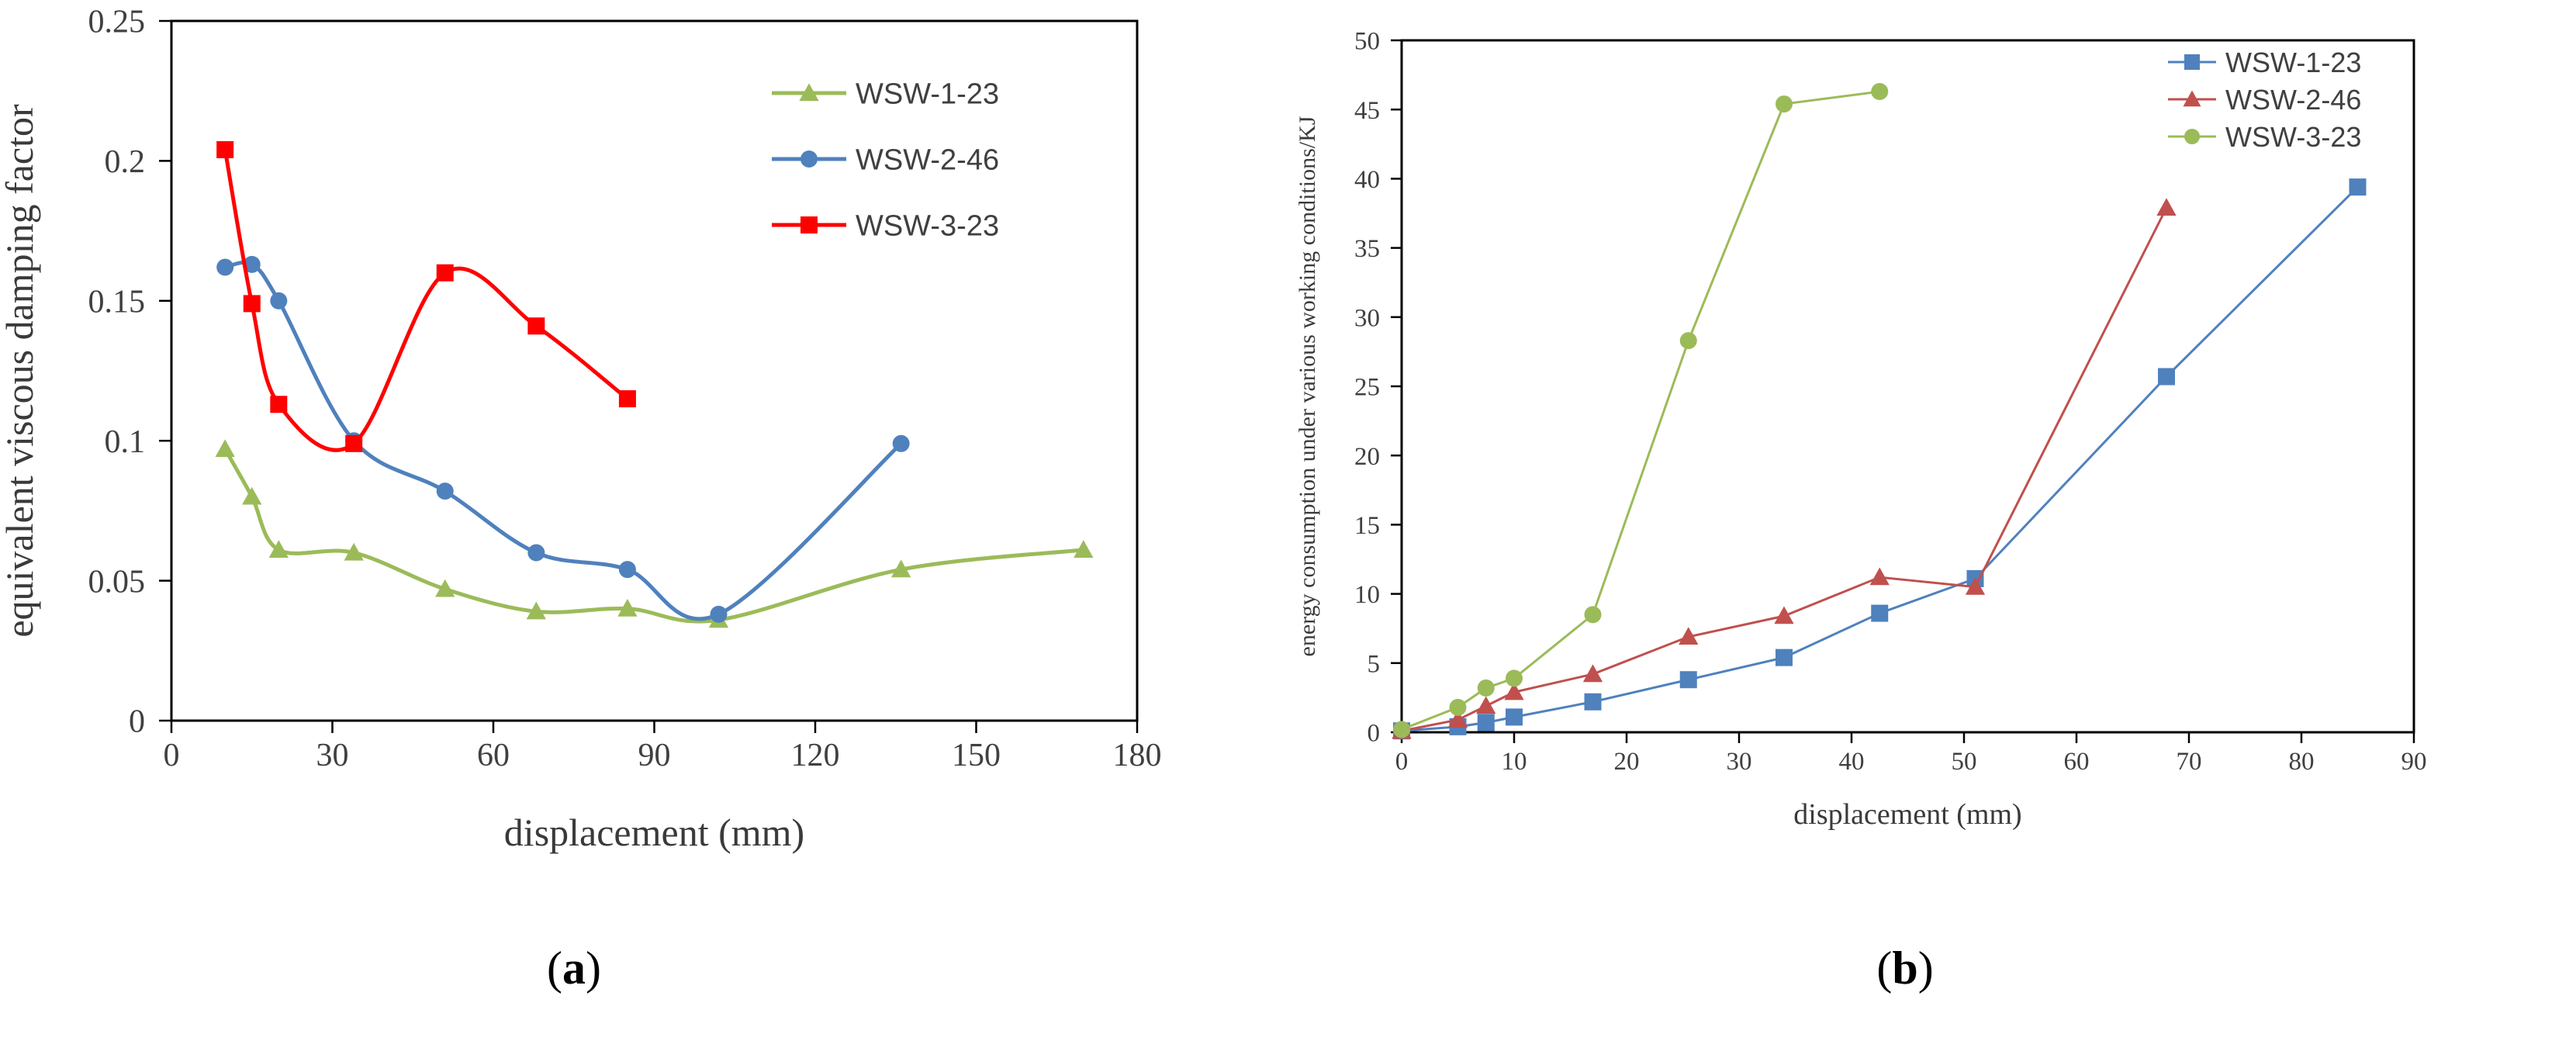 The image size is (2576, 1041). Describe the element at coordinates (2302, 762) in the screenshot. I see `x-tick-label: 80` at that location.